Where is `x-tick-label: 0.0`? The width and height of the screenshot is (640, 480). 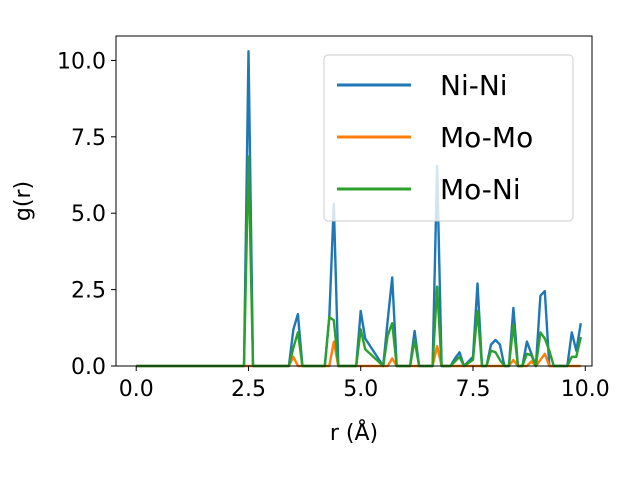
x-tick-label: 0.0 is located at coordinates (136, 389).